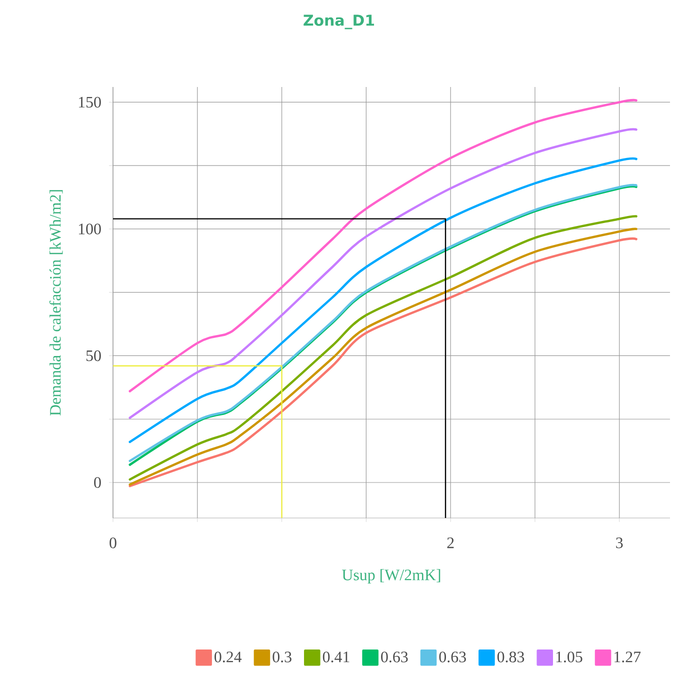  I want to click on legend-label: 0.41, so click(336, 657).